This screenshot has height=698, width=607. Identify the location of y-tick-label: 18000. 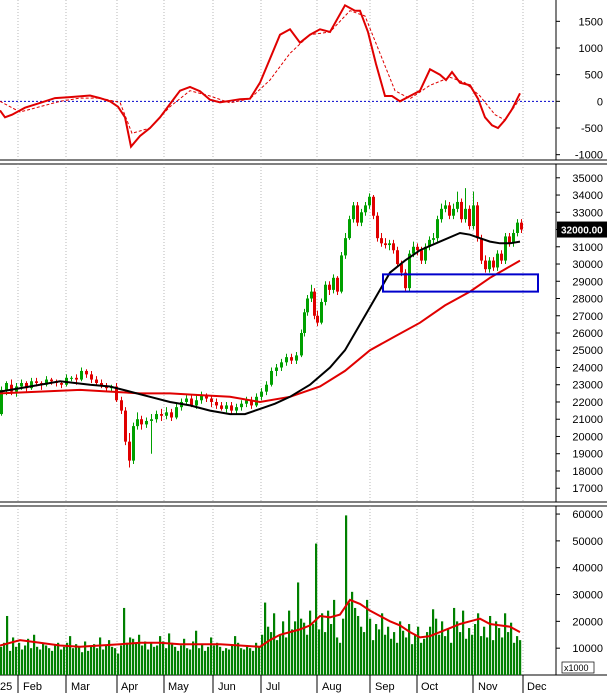
(587, 472).